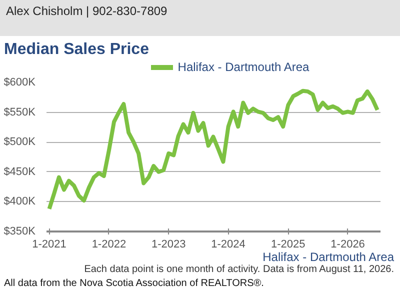 The image size is (400, 300). I want to click on chart-title: Median Sales Price, so click(76, 50).